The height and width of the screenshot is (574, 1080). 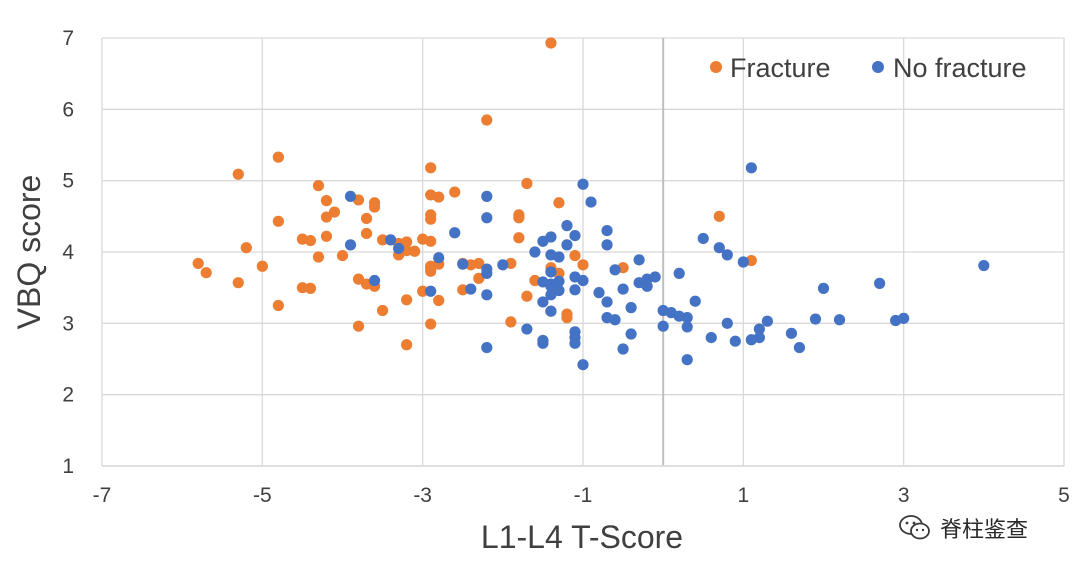 I want to click on y-tick-label: 1, so click(x=68, y=466).